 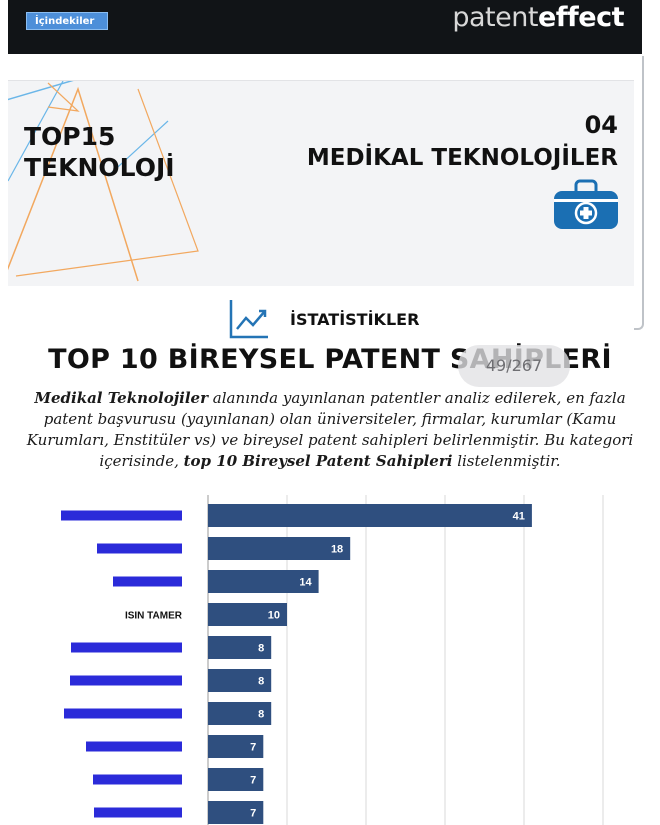 I want to click on top15-line1: TOP15, so click(x=70, y=136).